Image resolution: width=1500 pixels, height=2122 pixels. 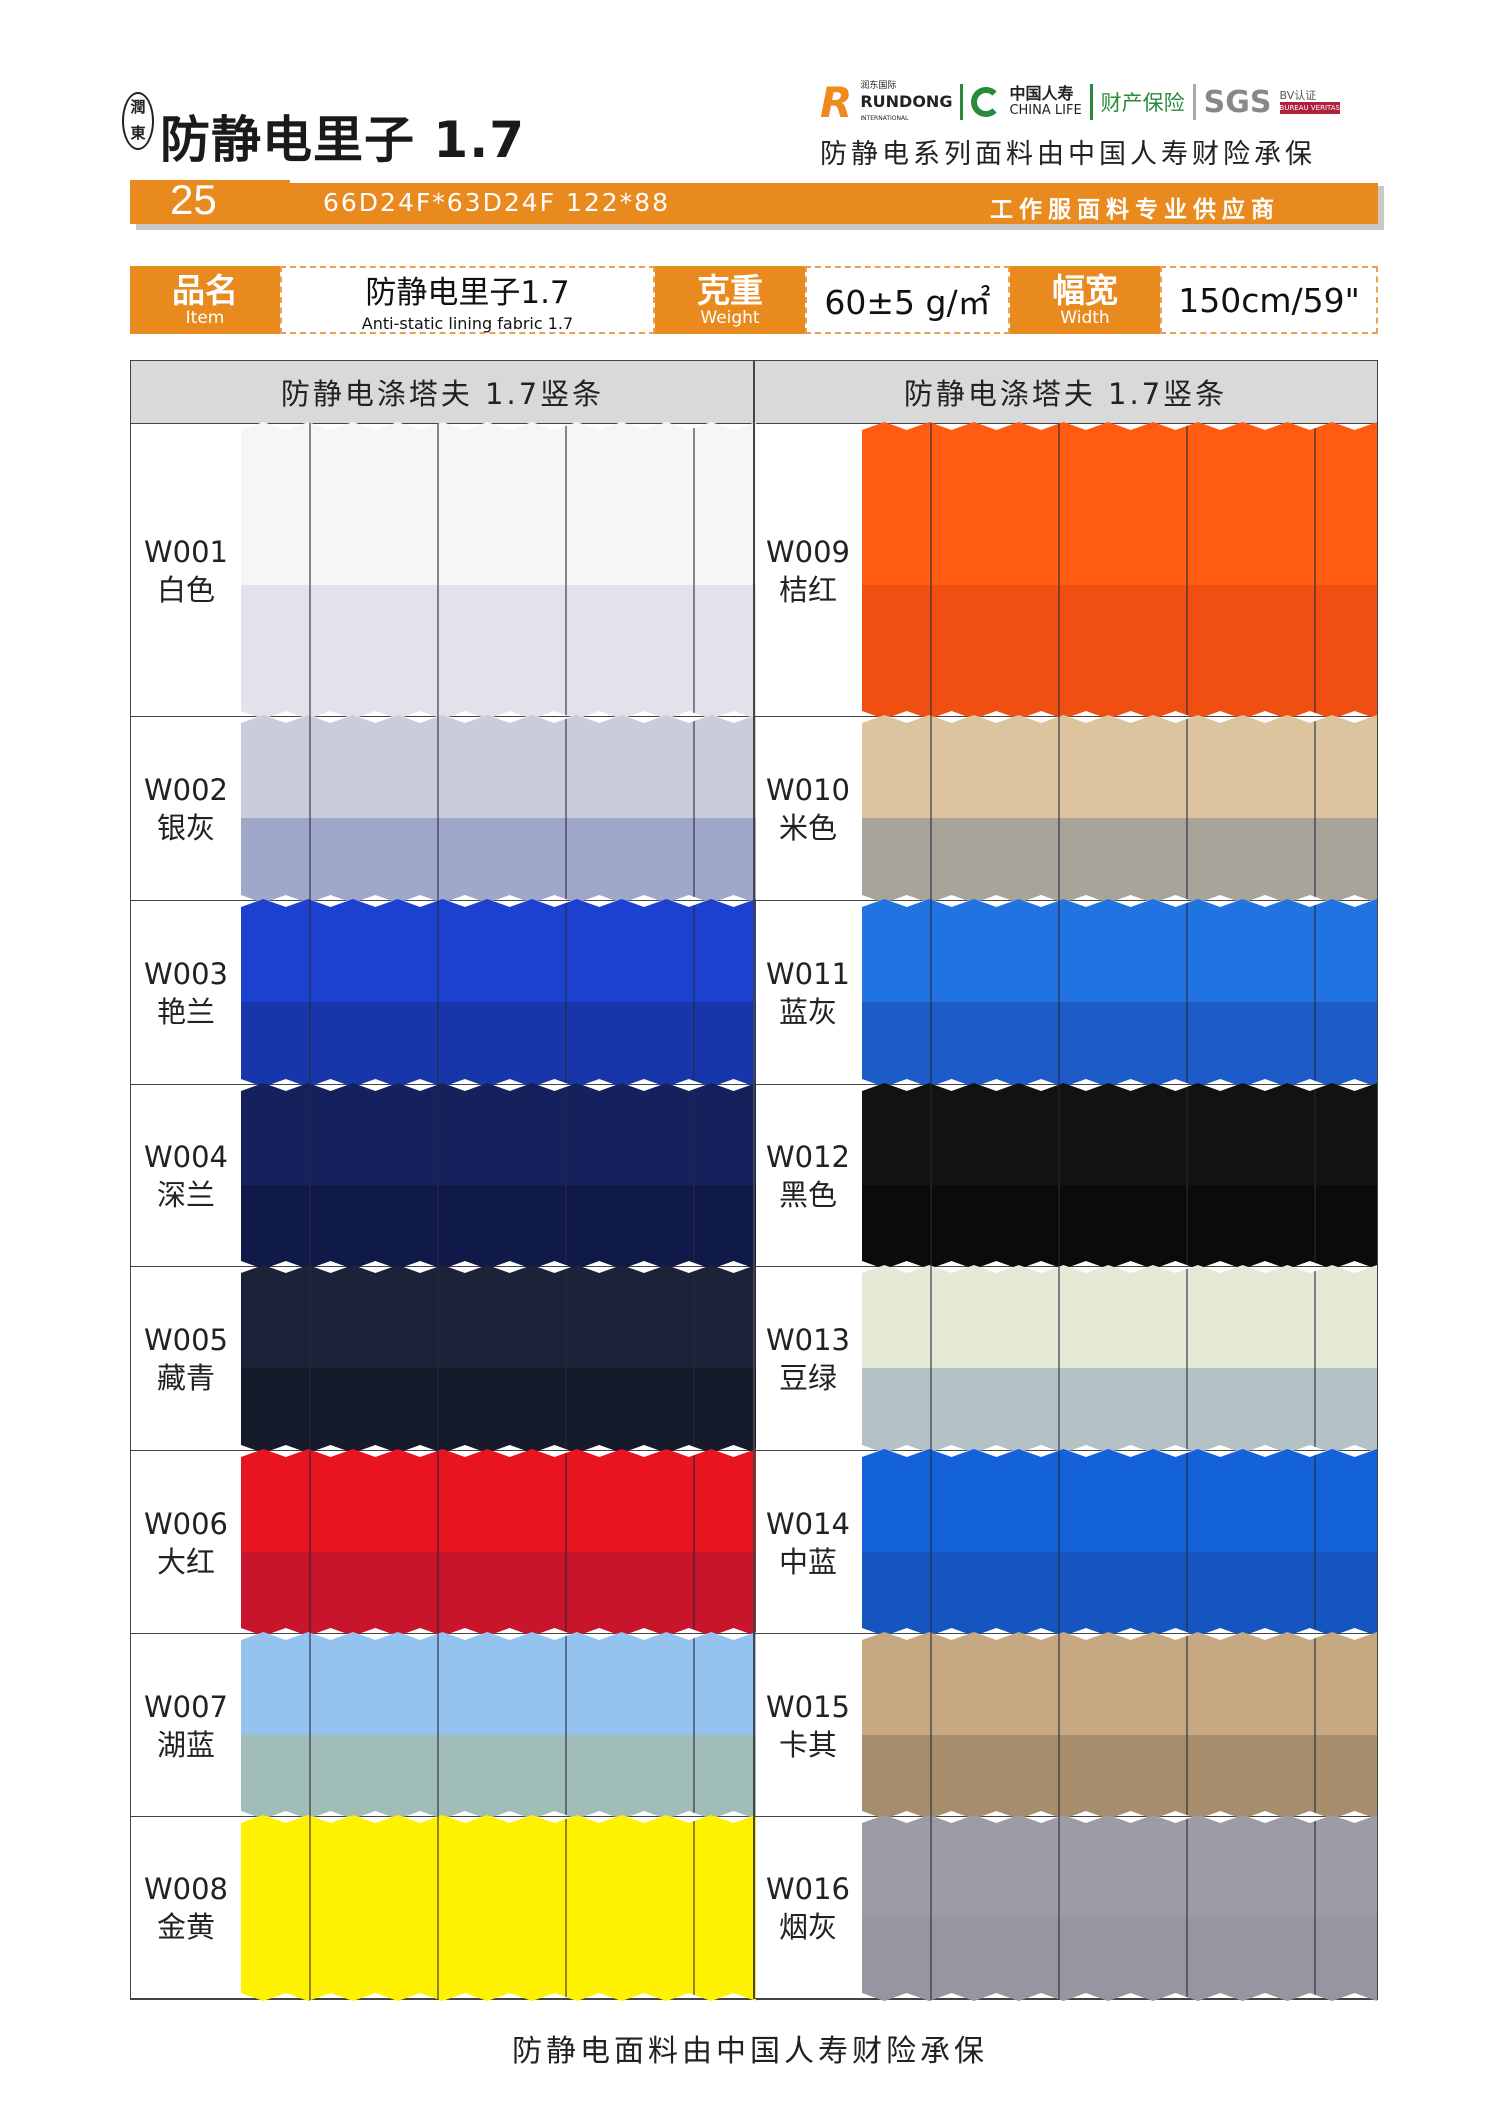 I want to click on swatch-row: W011 蓝灰, so click(x=1065, y=993).